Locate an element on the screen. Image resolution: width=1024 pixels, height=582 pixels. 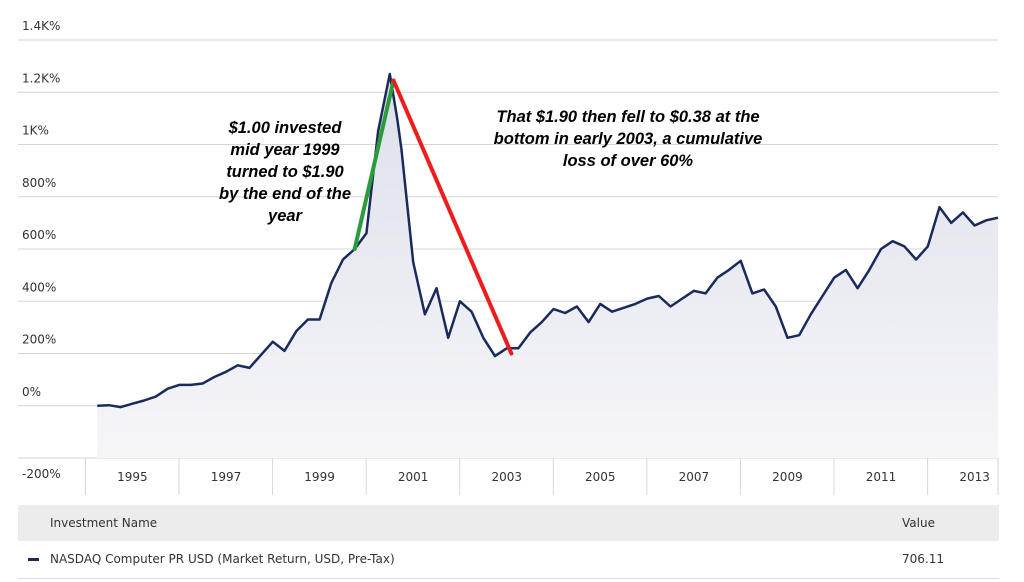
y-tick-label: 1.2K% is located at coordinates (41, 78).